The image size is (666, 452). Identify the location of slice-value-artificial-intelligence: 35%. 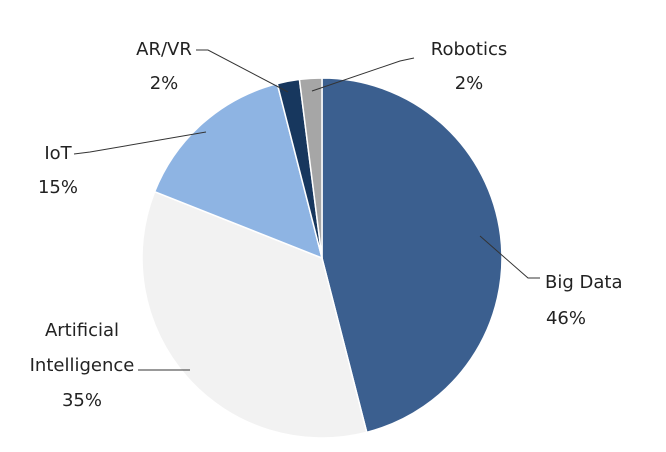
(82, 400).